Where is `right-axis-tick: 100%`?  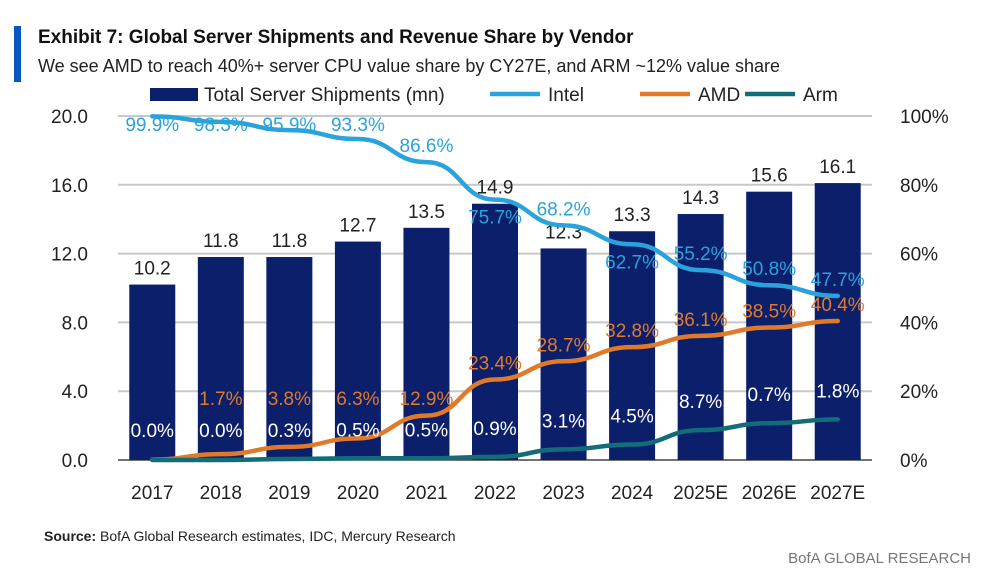 right-axis-tick: 100% is located at coordinates (924, 117).